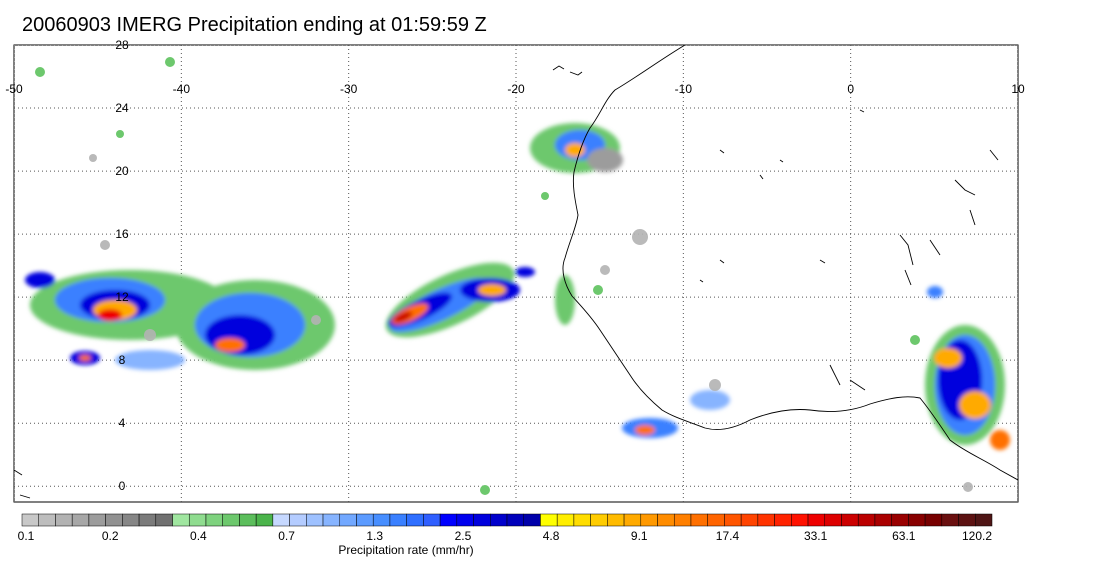  What do you see at coordinates (1018, 89) in the screenshot?
I see `longitude-tick-label: 10` at bounding box center [1018, 89].